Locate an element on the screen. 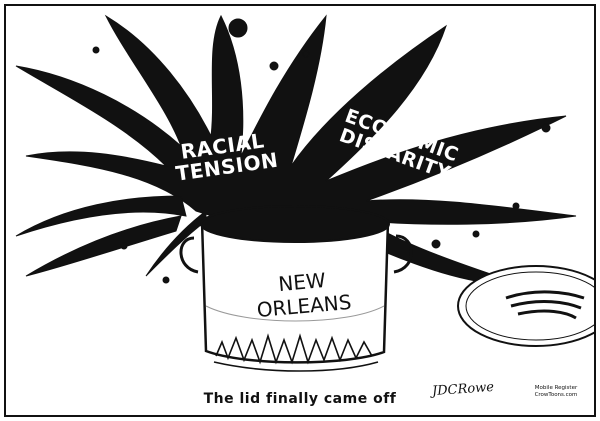 The image size is (600, 421). publication-credit: Mobile Register CrowToons.com is located at coordinates (556, 392).